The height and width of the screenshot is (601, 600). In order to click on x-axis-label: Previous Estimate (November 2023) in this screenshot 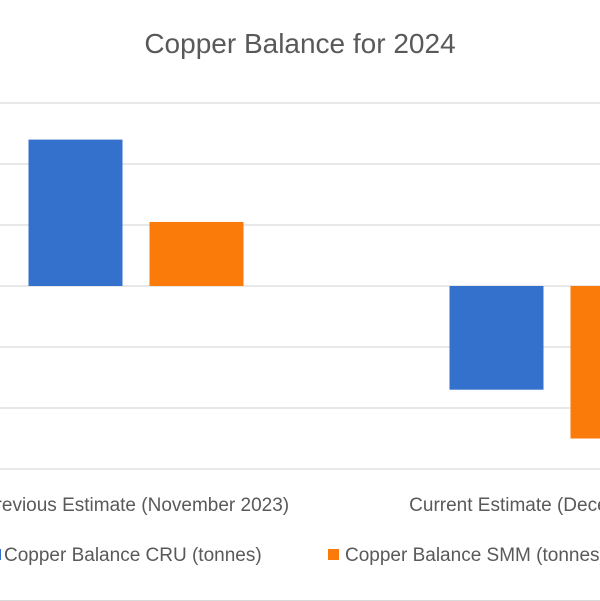, I will do `click(144, 505)`.